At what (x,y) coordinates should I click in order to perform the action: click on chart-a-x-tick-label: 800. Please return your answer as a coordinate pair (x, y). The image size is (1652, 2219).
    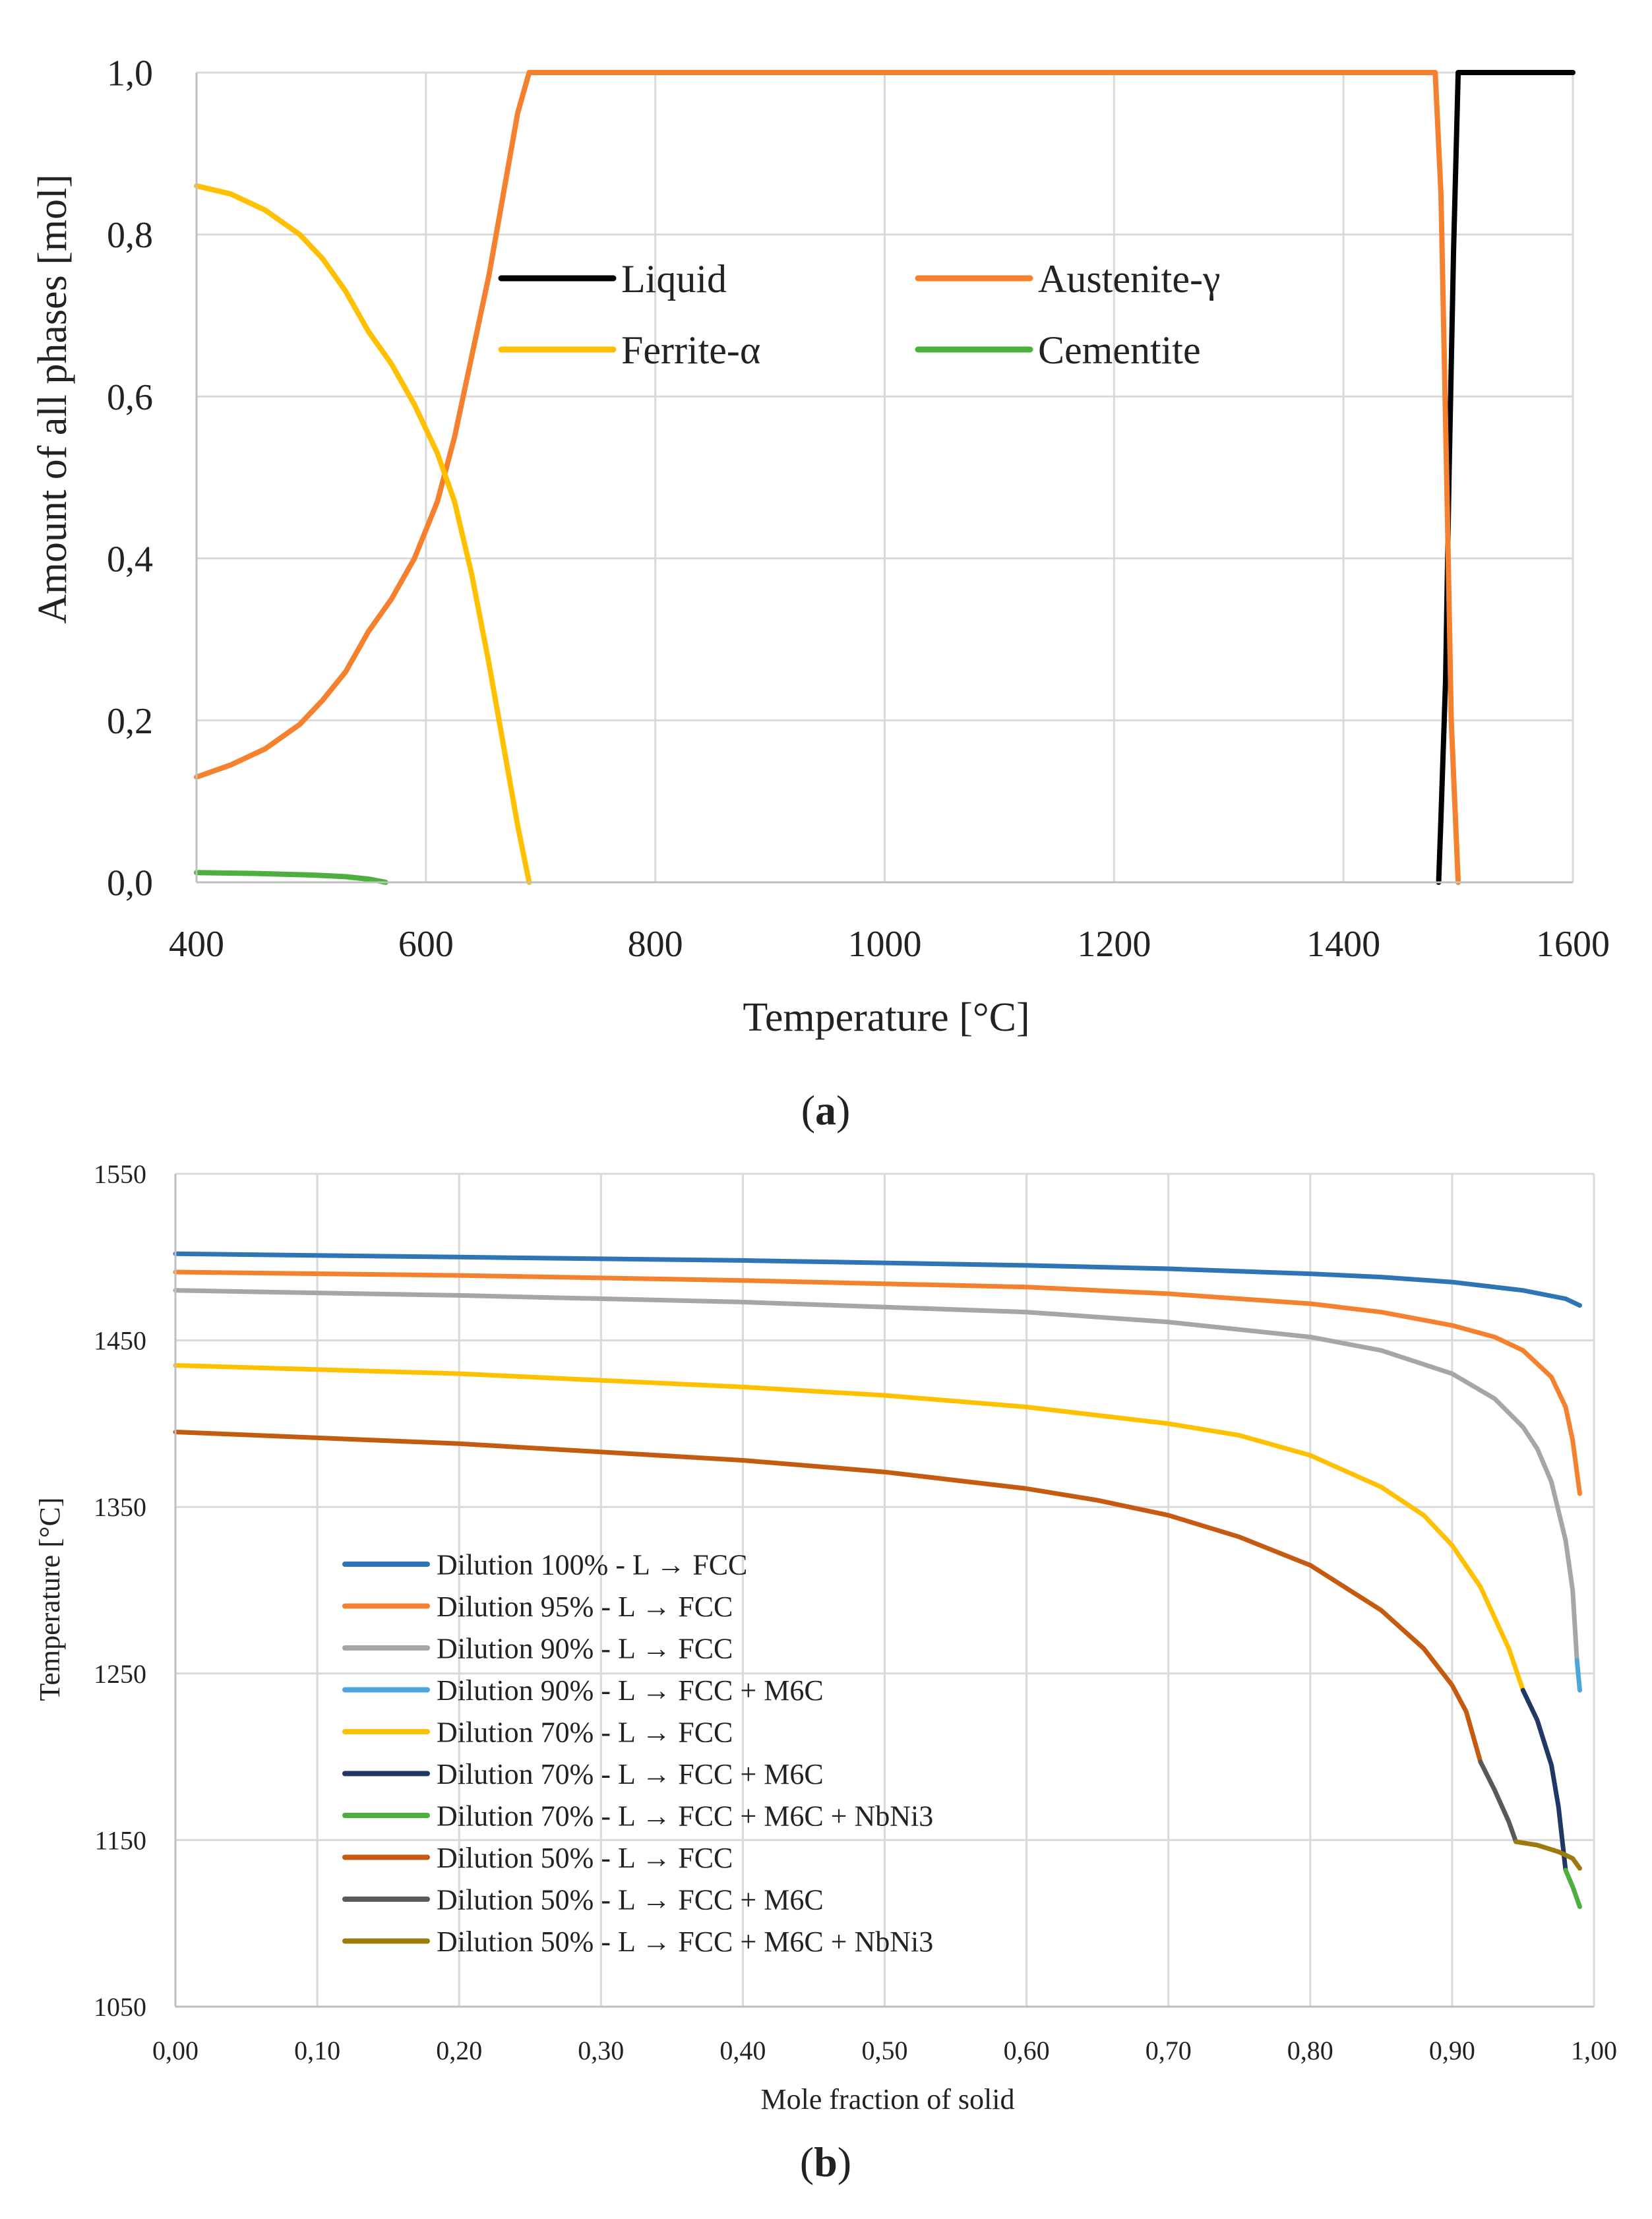
    Looking at the image, I should click on (655, 944).